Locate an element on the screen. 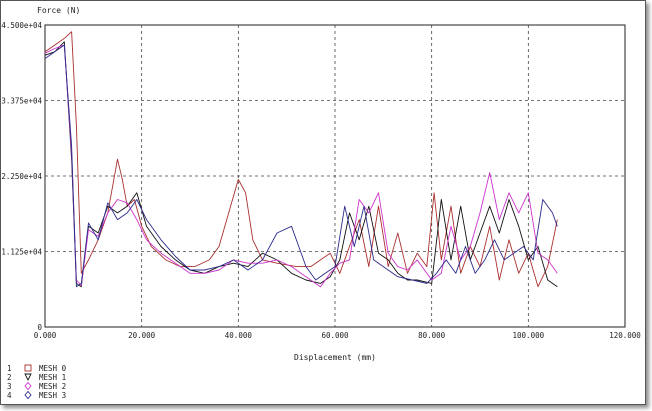  legend-number: 4 is located at coordinates (9, 395).